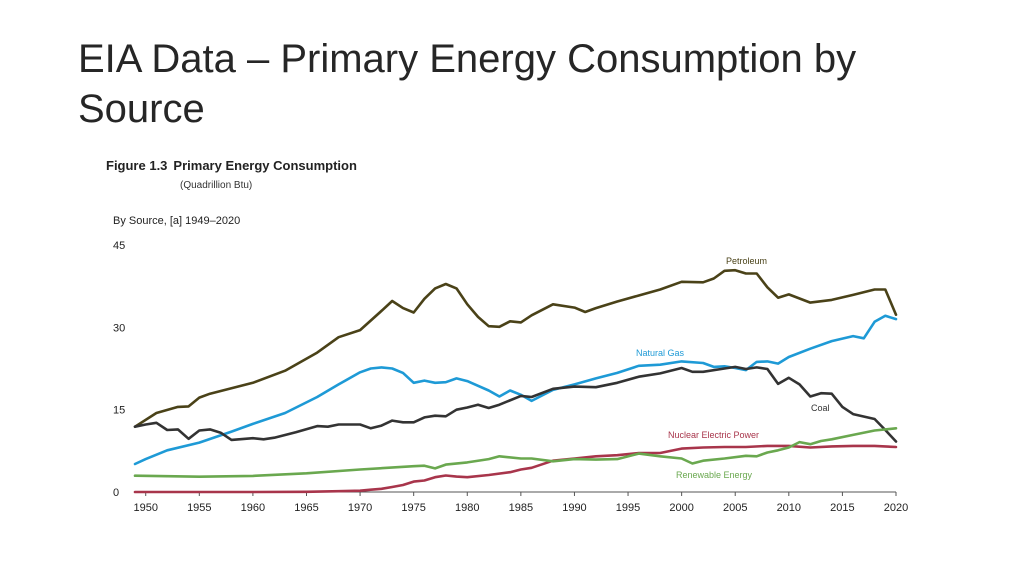 Image resolution: width=1024 pixels, height=576 pixels. What do you see at coordinates (413, 508) in the screenshot?
I see `x-tick-label: 1975` at bounding box center [413, 508].